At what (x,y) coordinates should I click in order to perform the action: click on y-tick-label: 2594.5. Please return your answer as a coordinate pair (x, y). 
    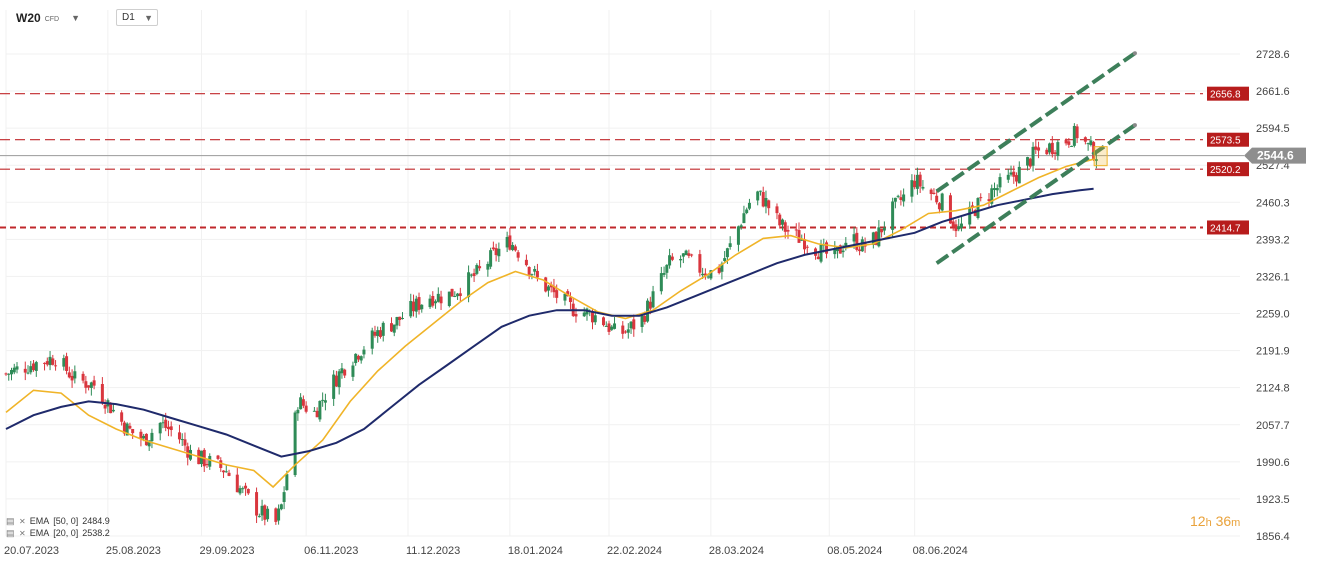
    Looking at the image, I should click on (1273, 129).